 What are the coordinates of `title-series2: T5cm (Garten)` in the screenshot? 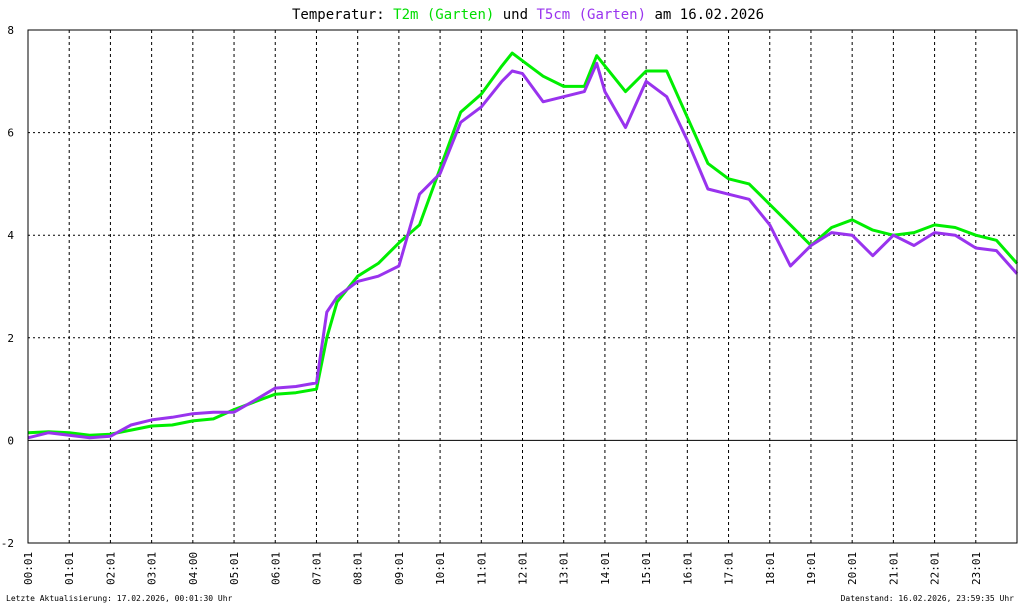 It's located at (591, 15).